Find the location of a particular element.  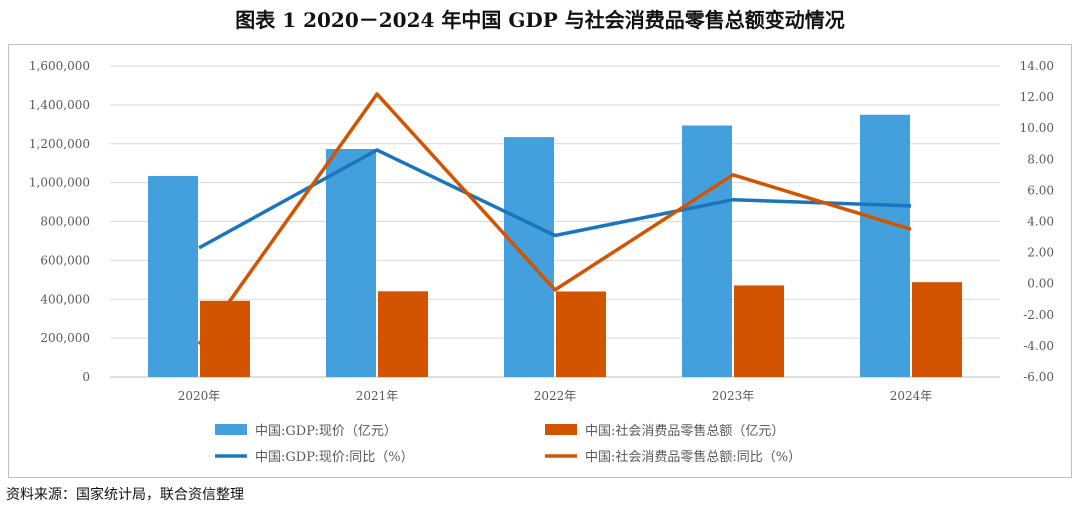

left-tick-label: 400,000 is located at coordinates (65, 299).